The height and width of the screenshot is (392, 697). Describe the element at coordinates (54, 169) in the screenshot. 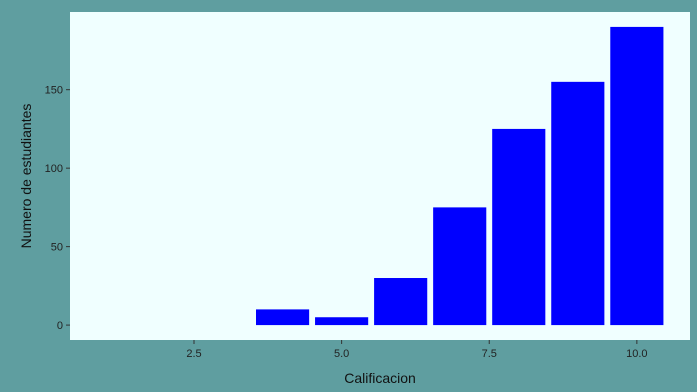

I see `y-tick-label: 100` at that location.